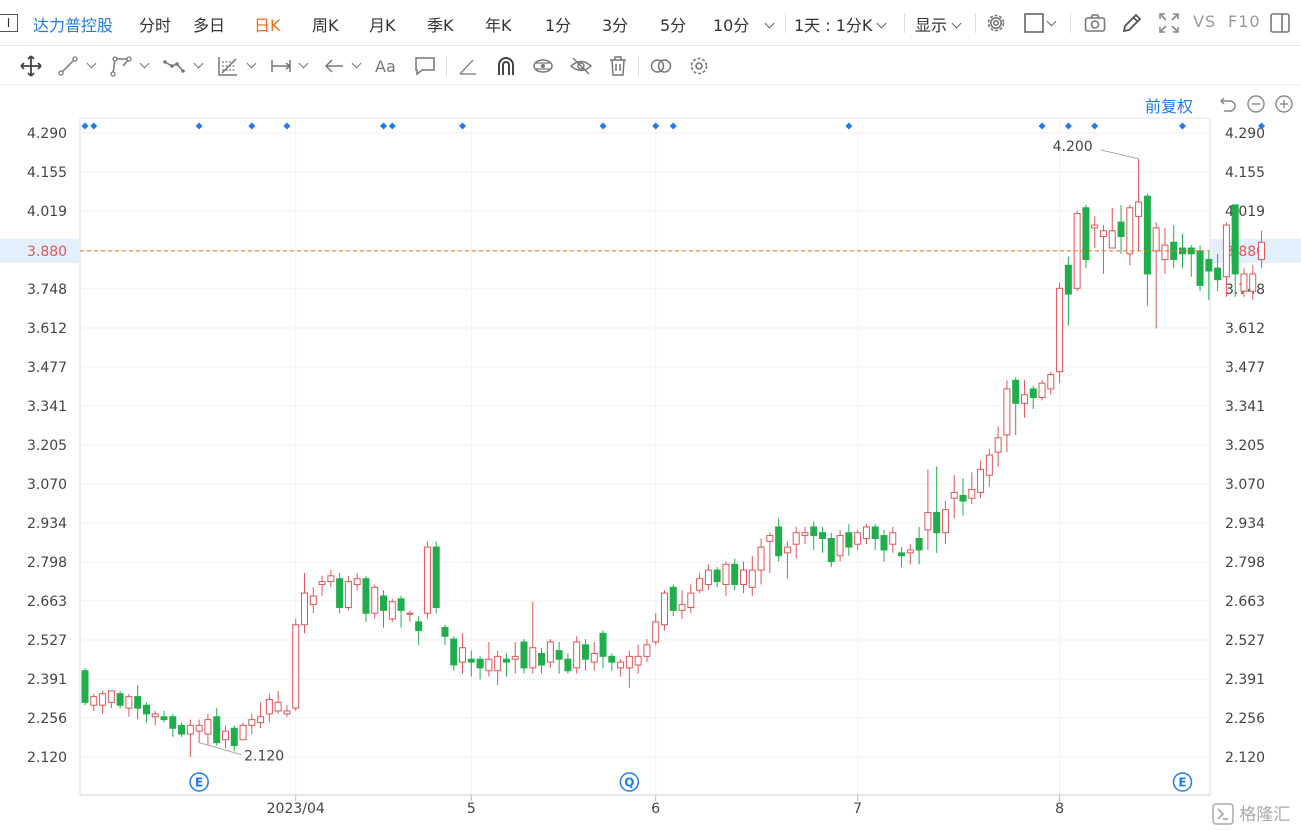  Describe the element at coordinates (1245, 719) in the screenshot. I see `y-tick-label: 2.256` at that location.